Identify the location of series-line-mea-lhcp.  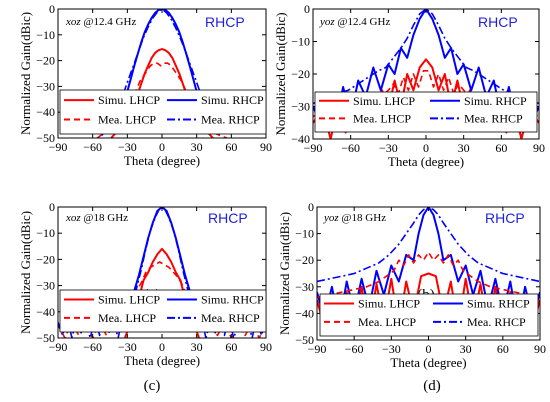
(162, 299).